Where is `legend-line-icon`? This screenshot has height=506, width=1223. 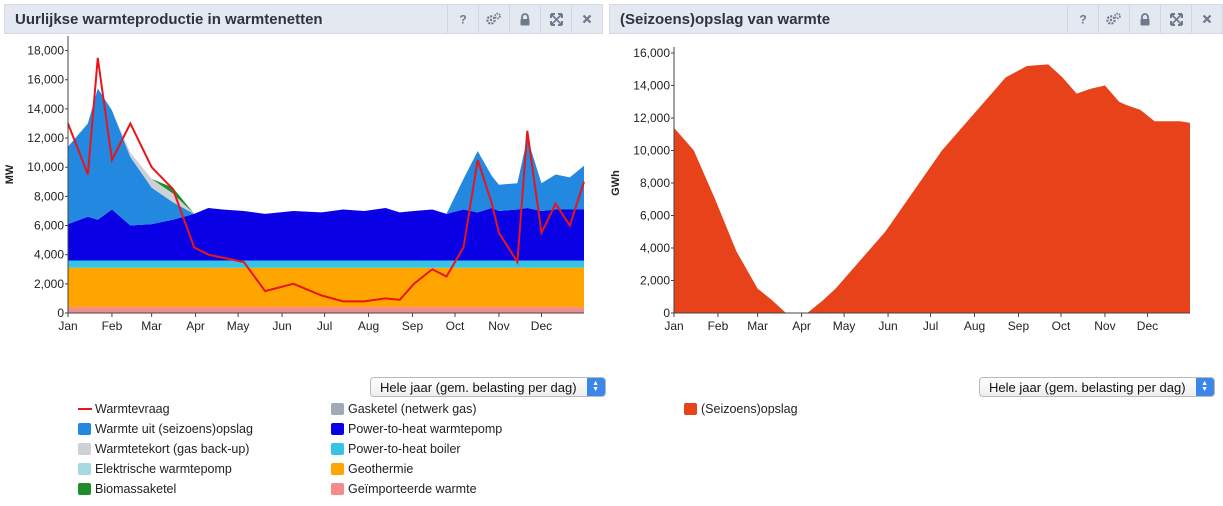 legend-line-icon is located at coordinates (85, 409).